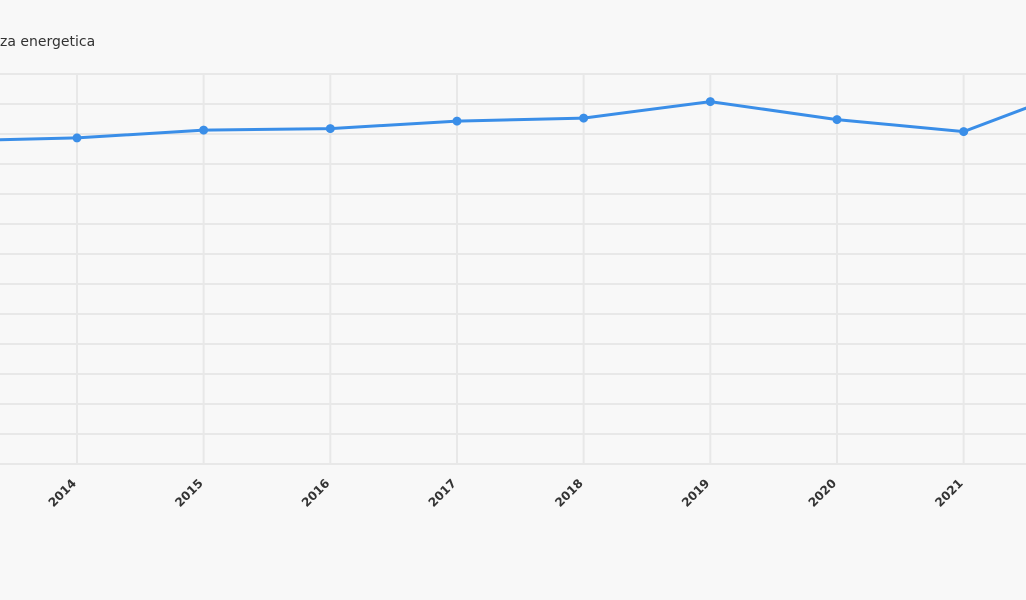 This screenshot has height=600, width=1026. Describe the element at coordinates (569, 493) in the screenshot. I see `x-tick-label: 2018` at that location.